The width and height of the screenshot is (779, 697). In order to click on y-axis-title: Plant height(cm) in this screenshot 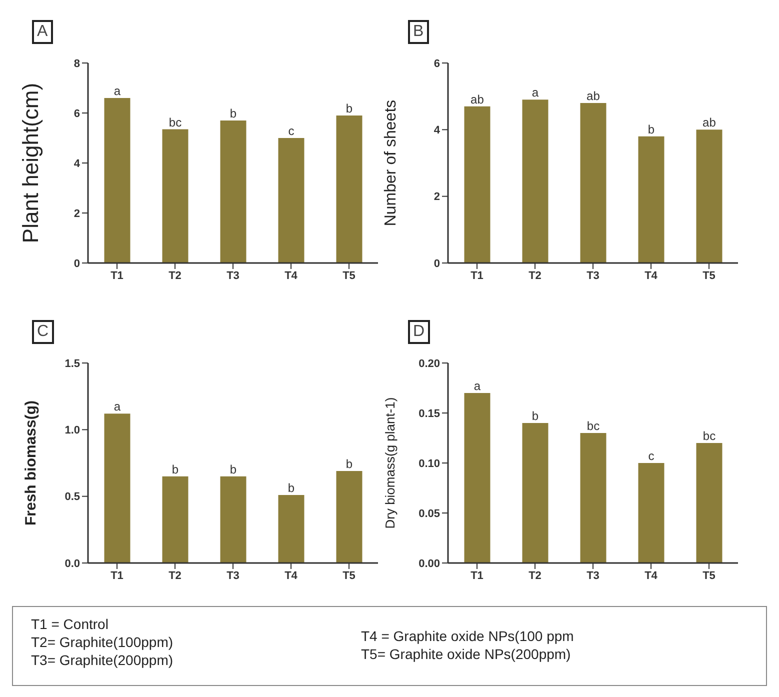, I will do `click(30, 163)`.